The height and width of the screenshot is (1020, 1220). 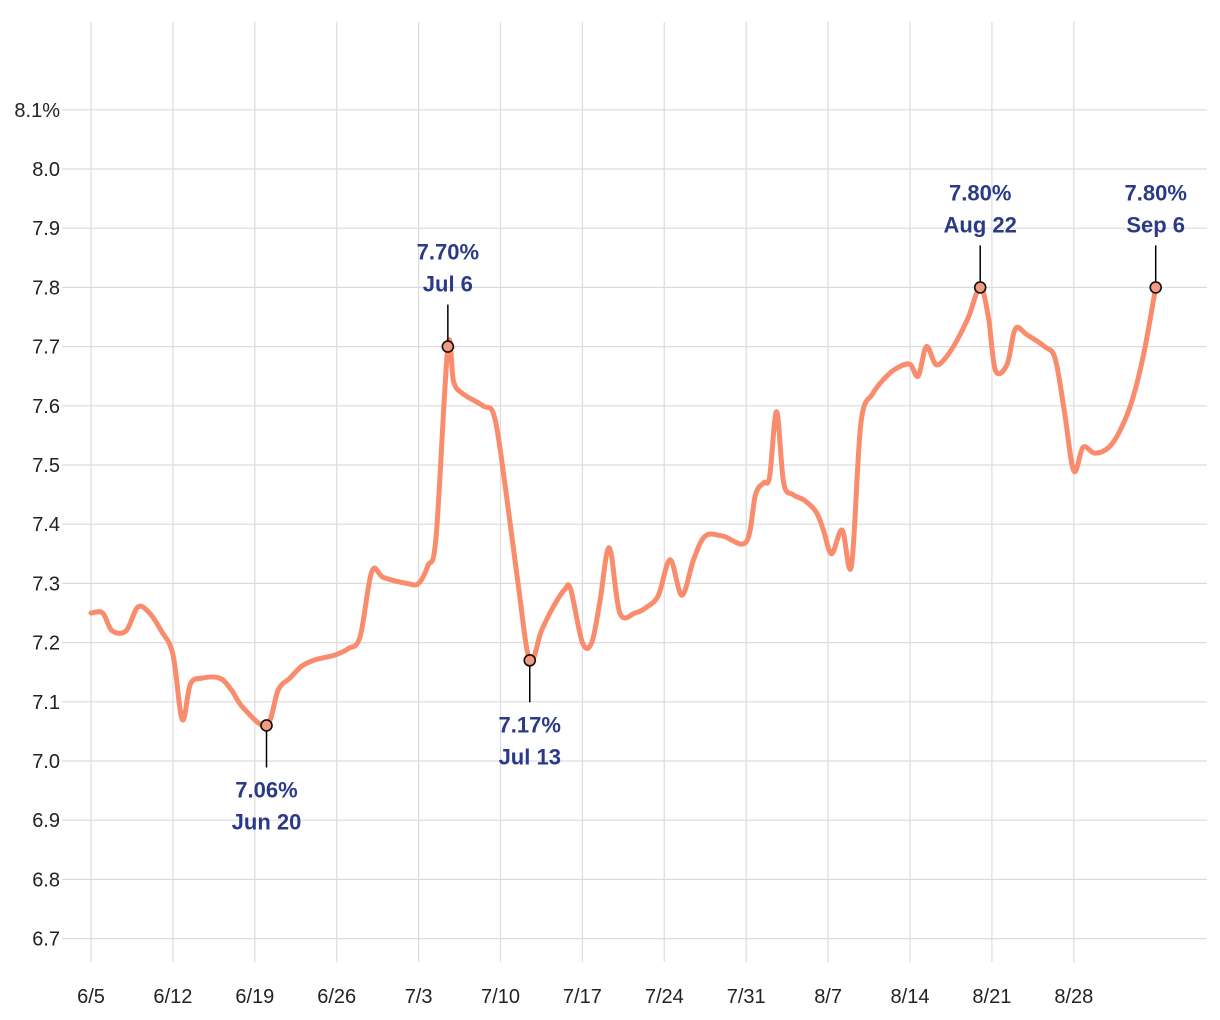 What do you see at coordinates (267, 776) in the screenshot?
I see `annotation: 7.06% Jun 20` at bounding box center [267, 776].